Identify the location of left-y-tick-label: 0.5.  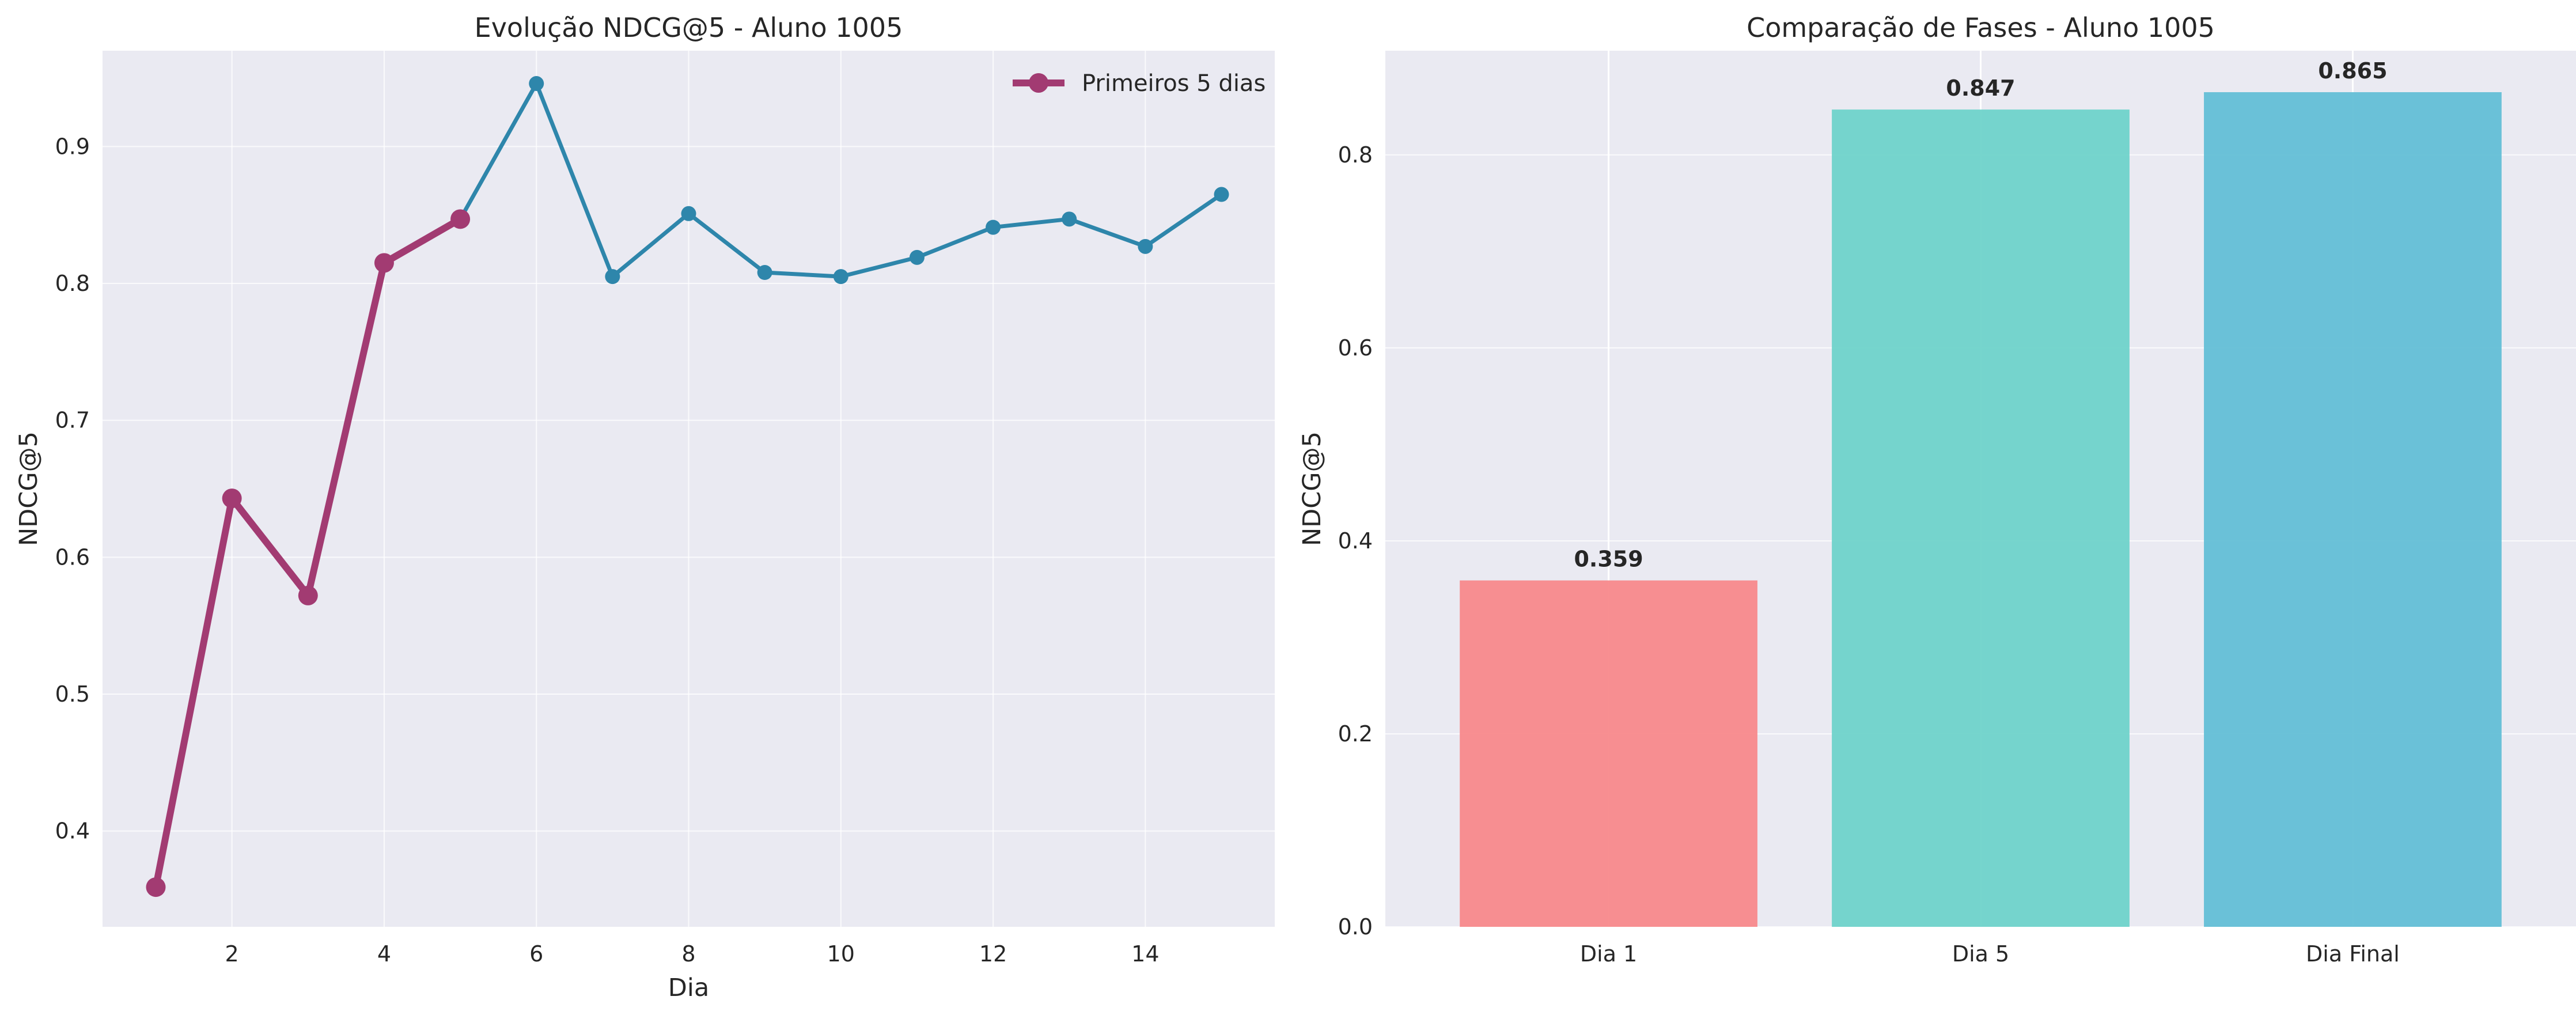
(72, 694).